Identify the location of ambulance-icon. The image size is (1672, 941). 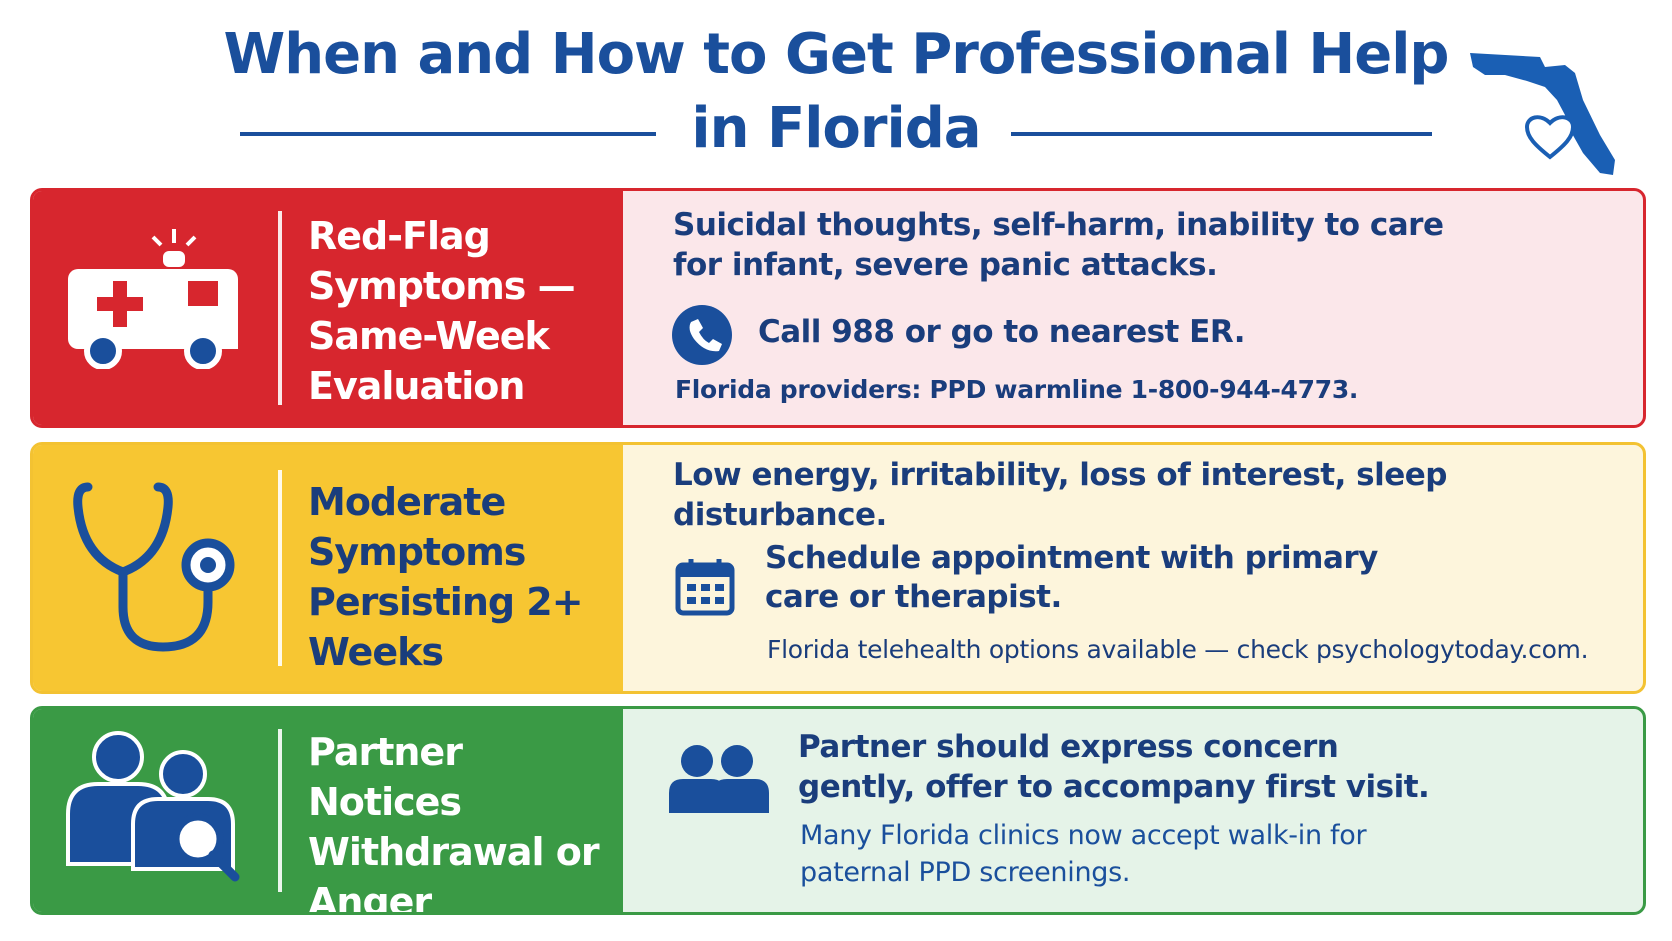
(153, 299).